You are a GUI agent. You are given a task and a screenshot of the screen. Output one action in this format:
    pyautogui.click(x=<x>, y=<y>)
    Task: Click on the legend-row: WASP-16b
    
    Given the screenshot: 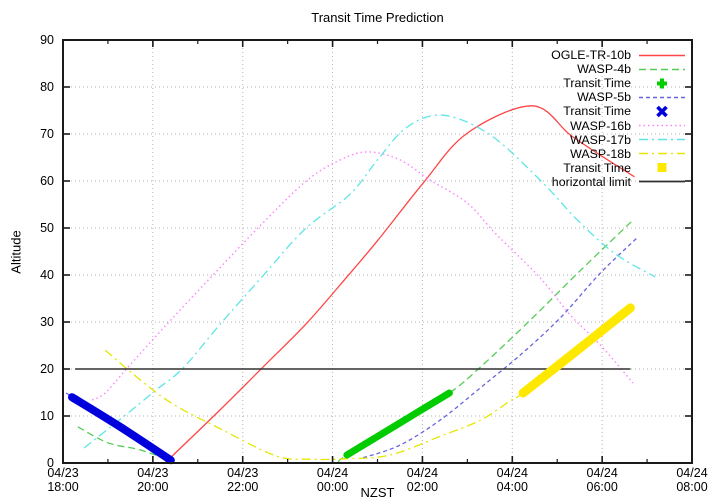 What is the action you would take?
    pyautogui.click(x=618, y=125)
    